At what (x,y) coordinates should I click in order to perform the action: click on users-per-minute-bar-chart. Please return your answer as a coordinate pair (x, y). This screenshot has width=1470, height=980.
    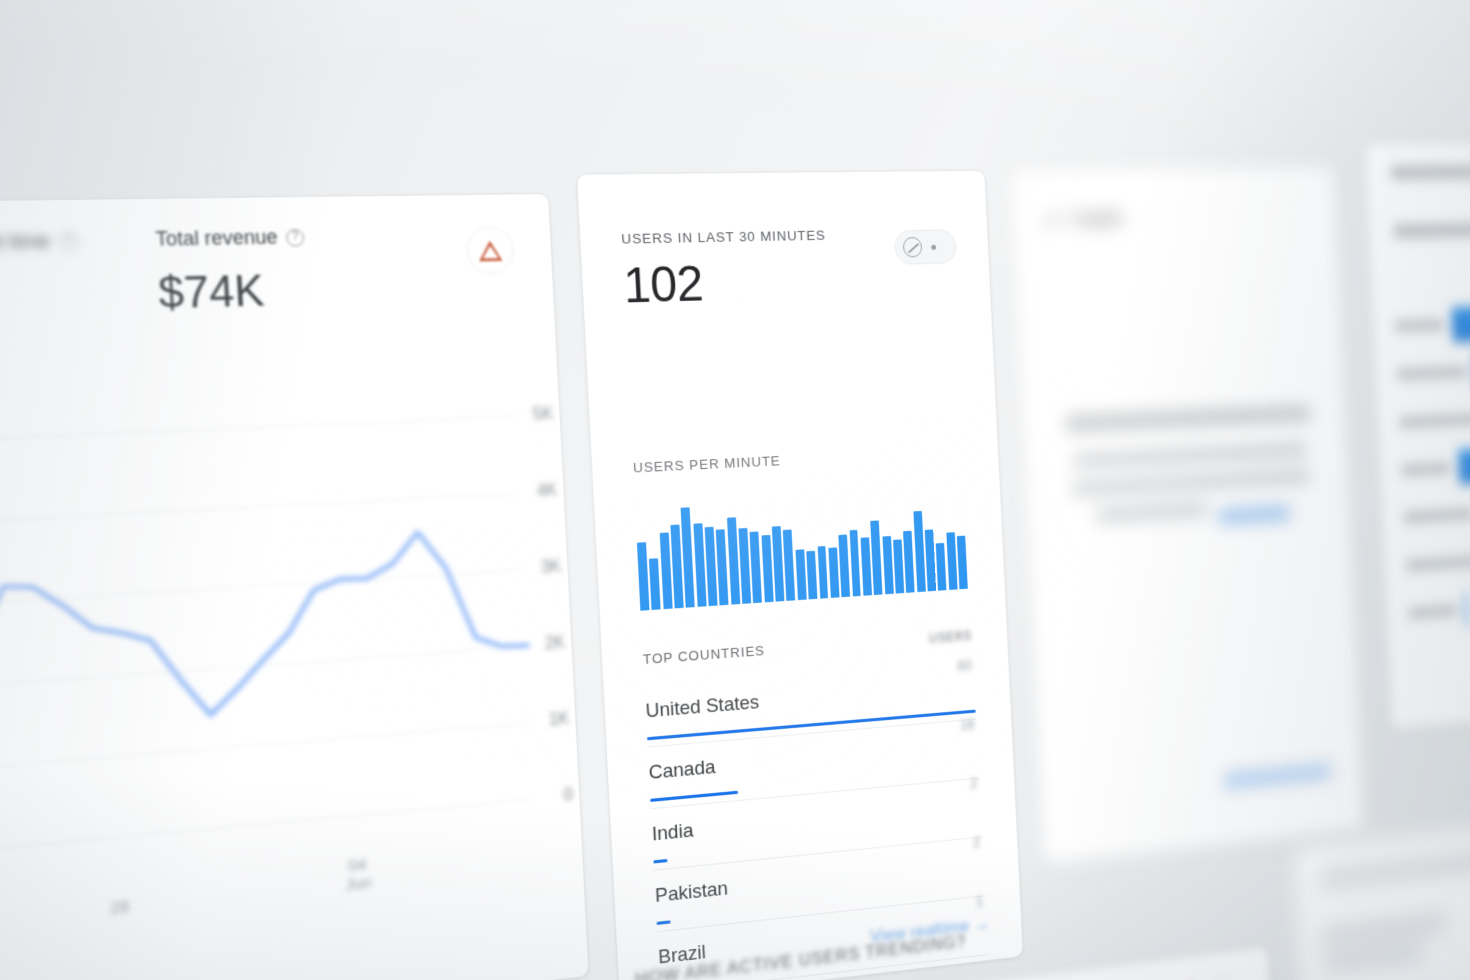
    Looking at the image, I should click on (801, 550).